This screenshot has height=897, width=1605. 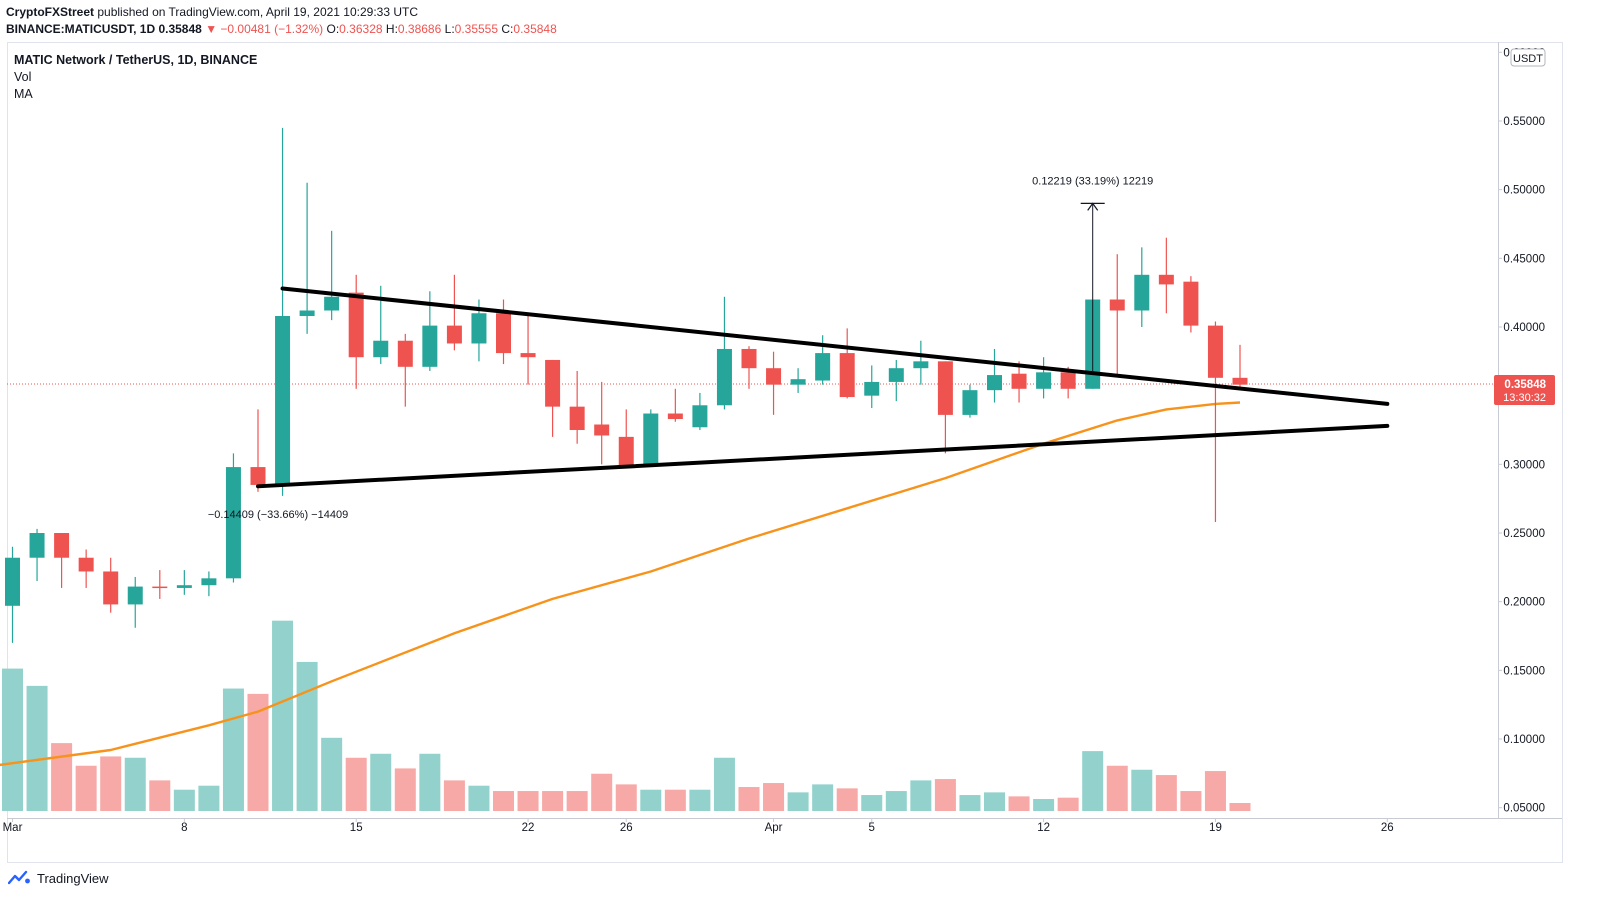 I want to click on legend-title: MATIC Network / TetherUS, 1D, BINANCE, so click(x=136, y=60).